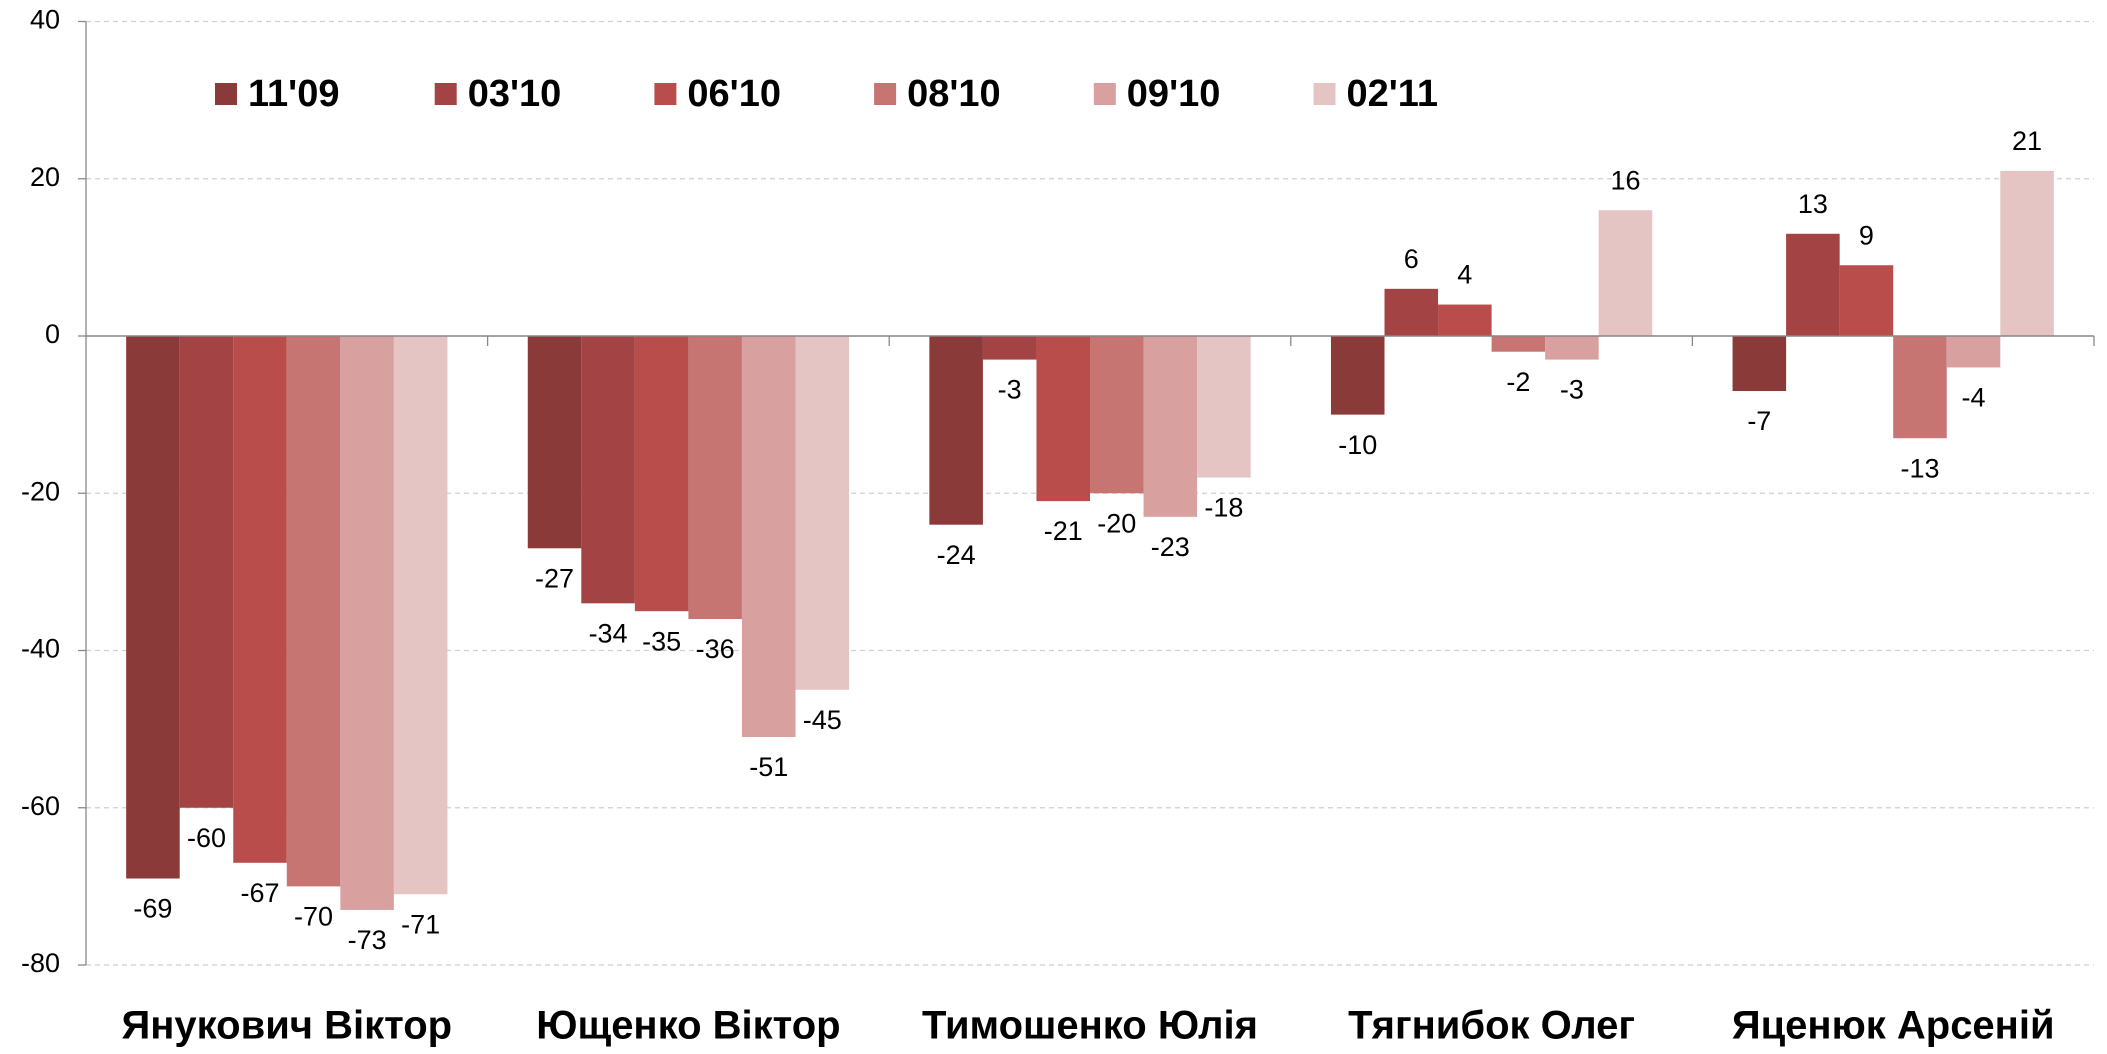 This screenshot has width=2107, height=1054. Describe the element at coordinates (1392, 94) in the screenshot. I see `legend-label: 02'11` at that location.